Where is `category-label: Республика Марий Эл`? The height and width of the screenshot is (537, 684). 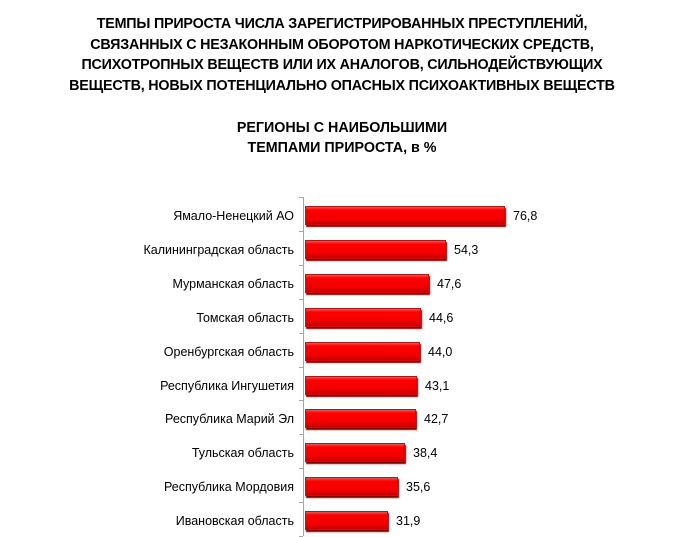
category-label: Республика Марий Эл is located at coordinates (229, 419).